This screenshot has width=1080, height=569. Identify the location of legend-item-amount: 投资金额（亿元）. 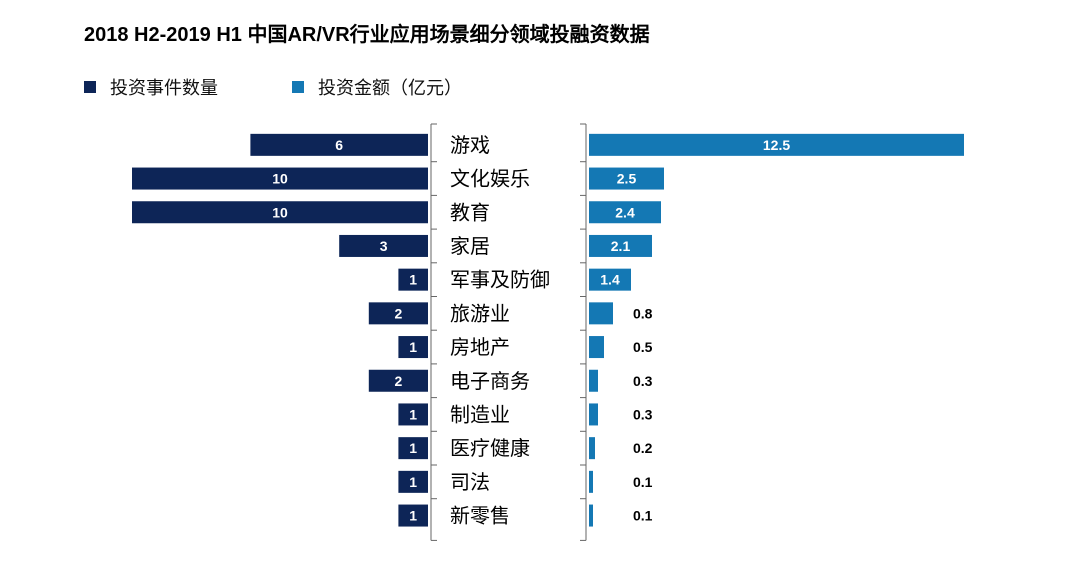
(377, 87).